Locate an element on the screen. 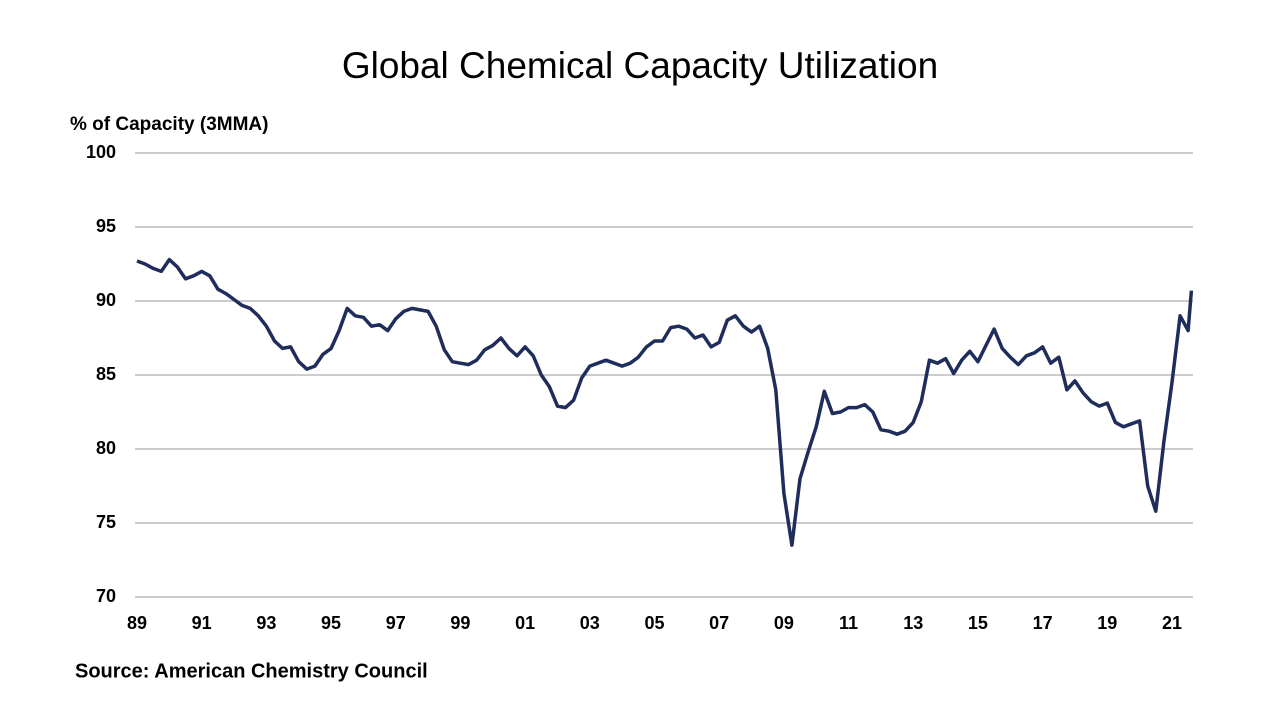 This screenshot has width=1280, height=720. y-tick-label: 85 is located at coordinates (106, 374).